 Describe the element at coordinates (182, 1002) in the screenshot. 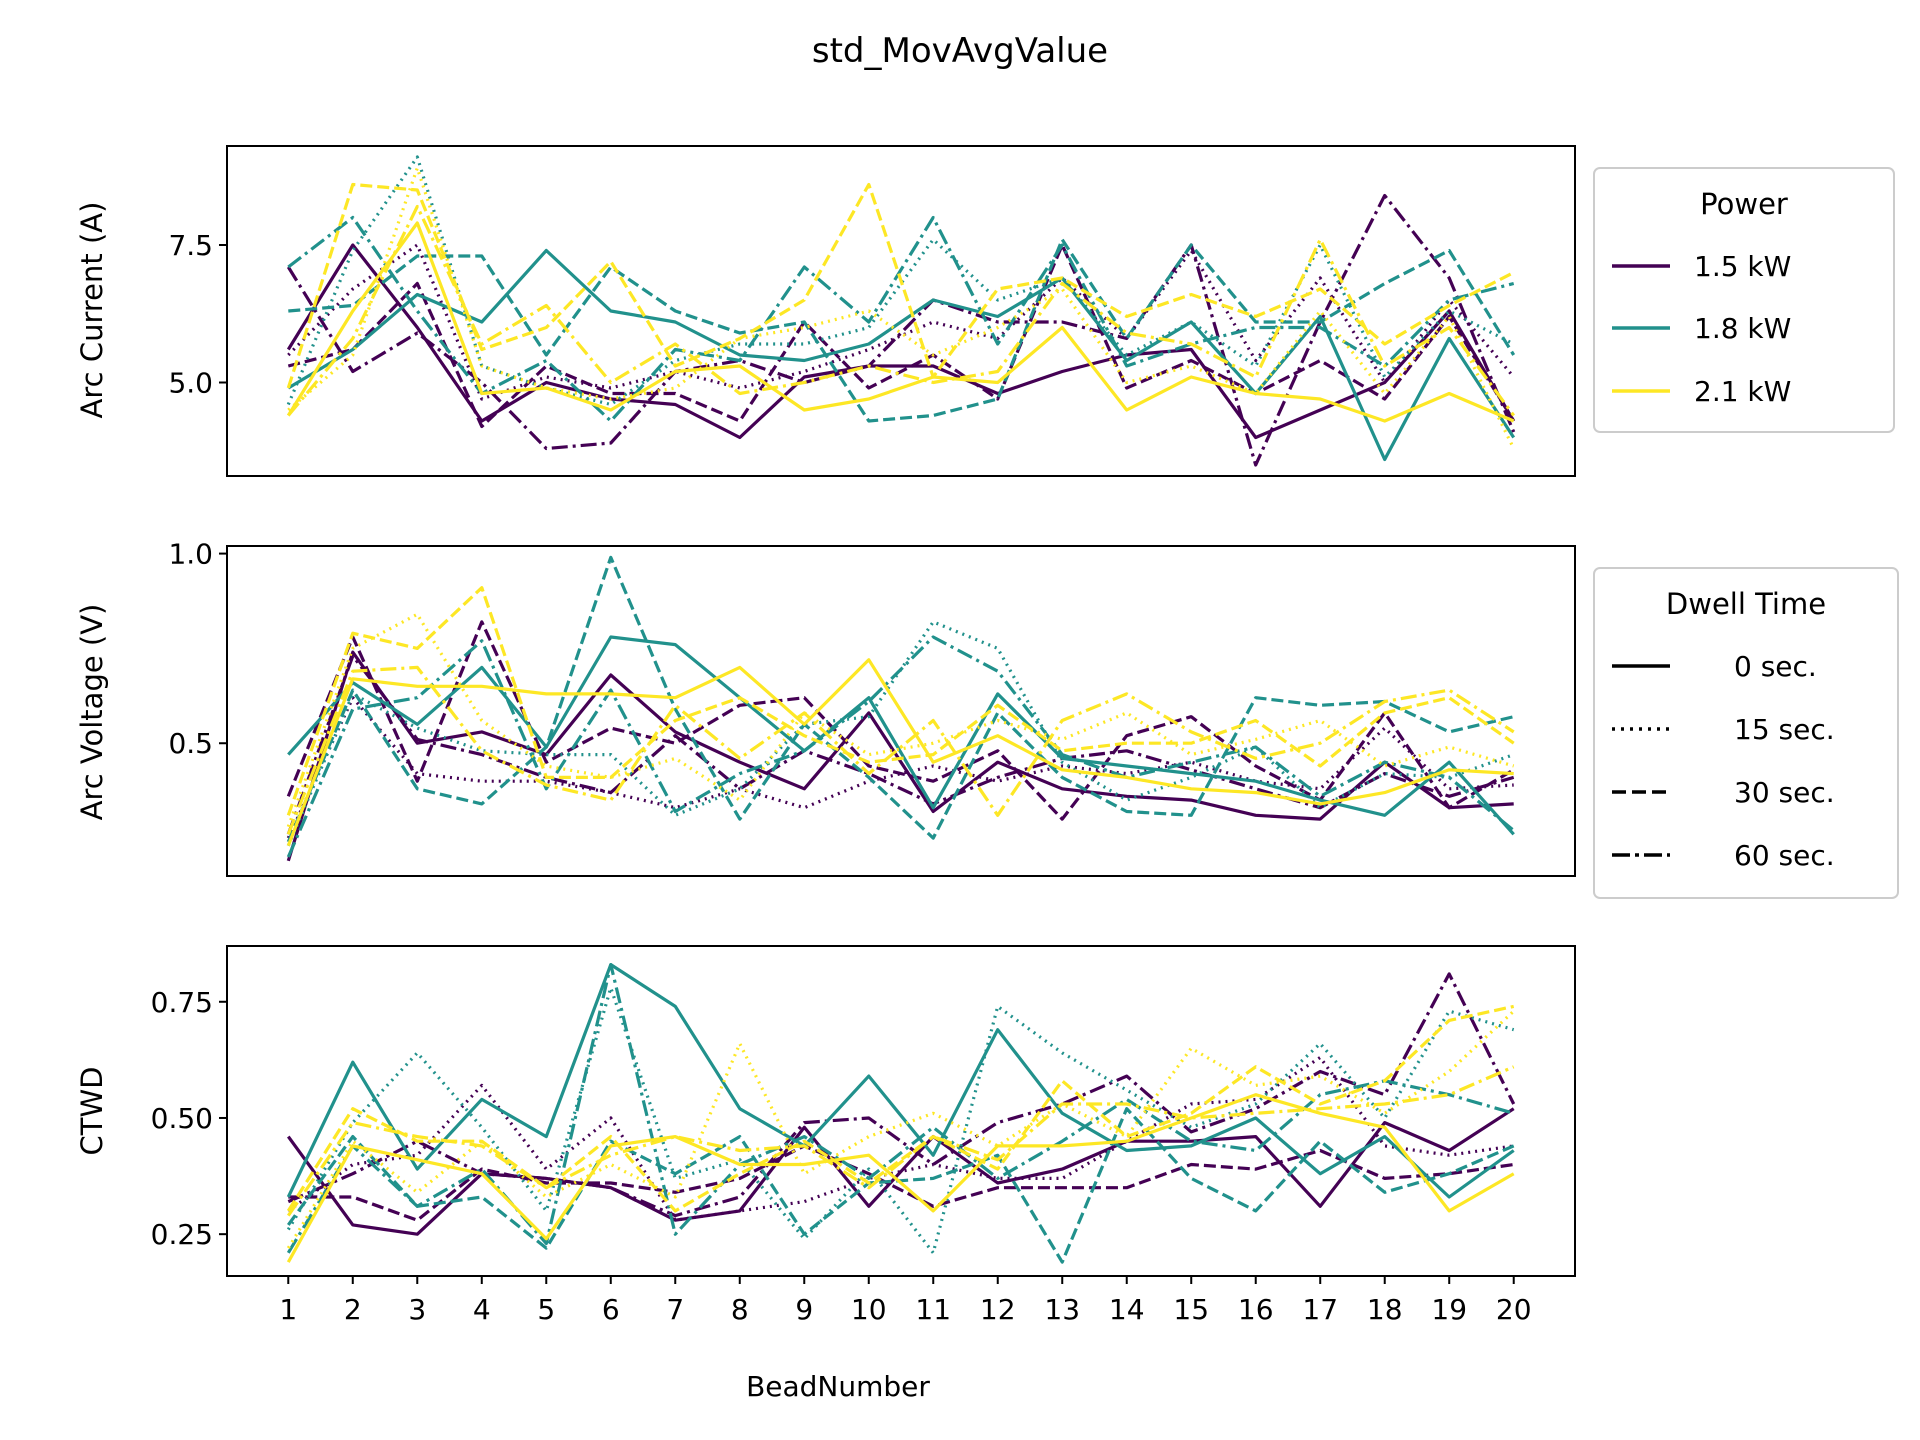

I see `y-tick-label: 0.75` at that location.